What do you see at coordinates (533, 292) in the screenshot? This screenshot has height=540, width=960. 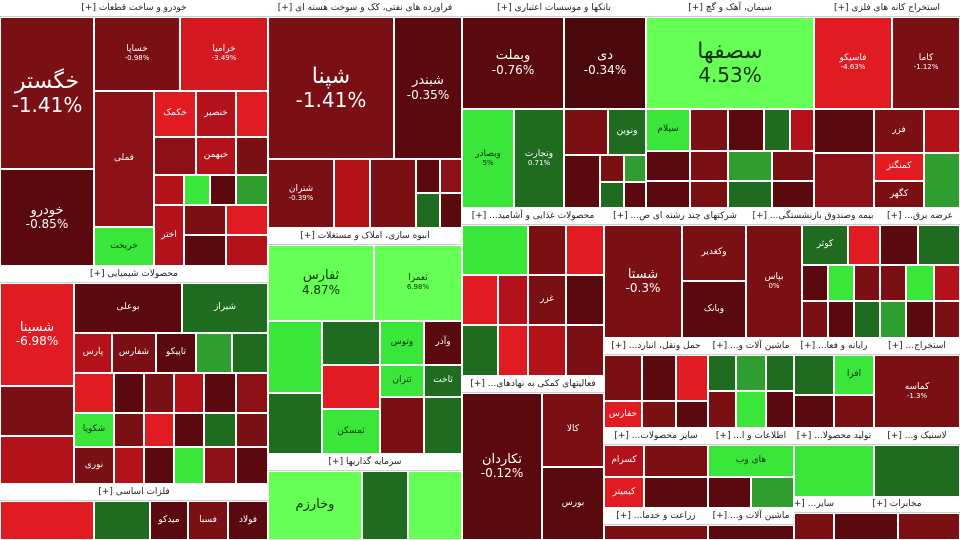 I see `sector-food: محصولات غذایی و آشامید... [+] غزر` at bounding box center [533, 292].